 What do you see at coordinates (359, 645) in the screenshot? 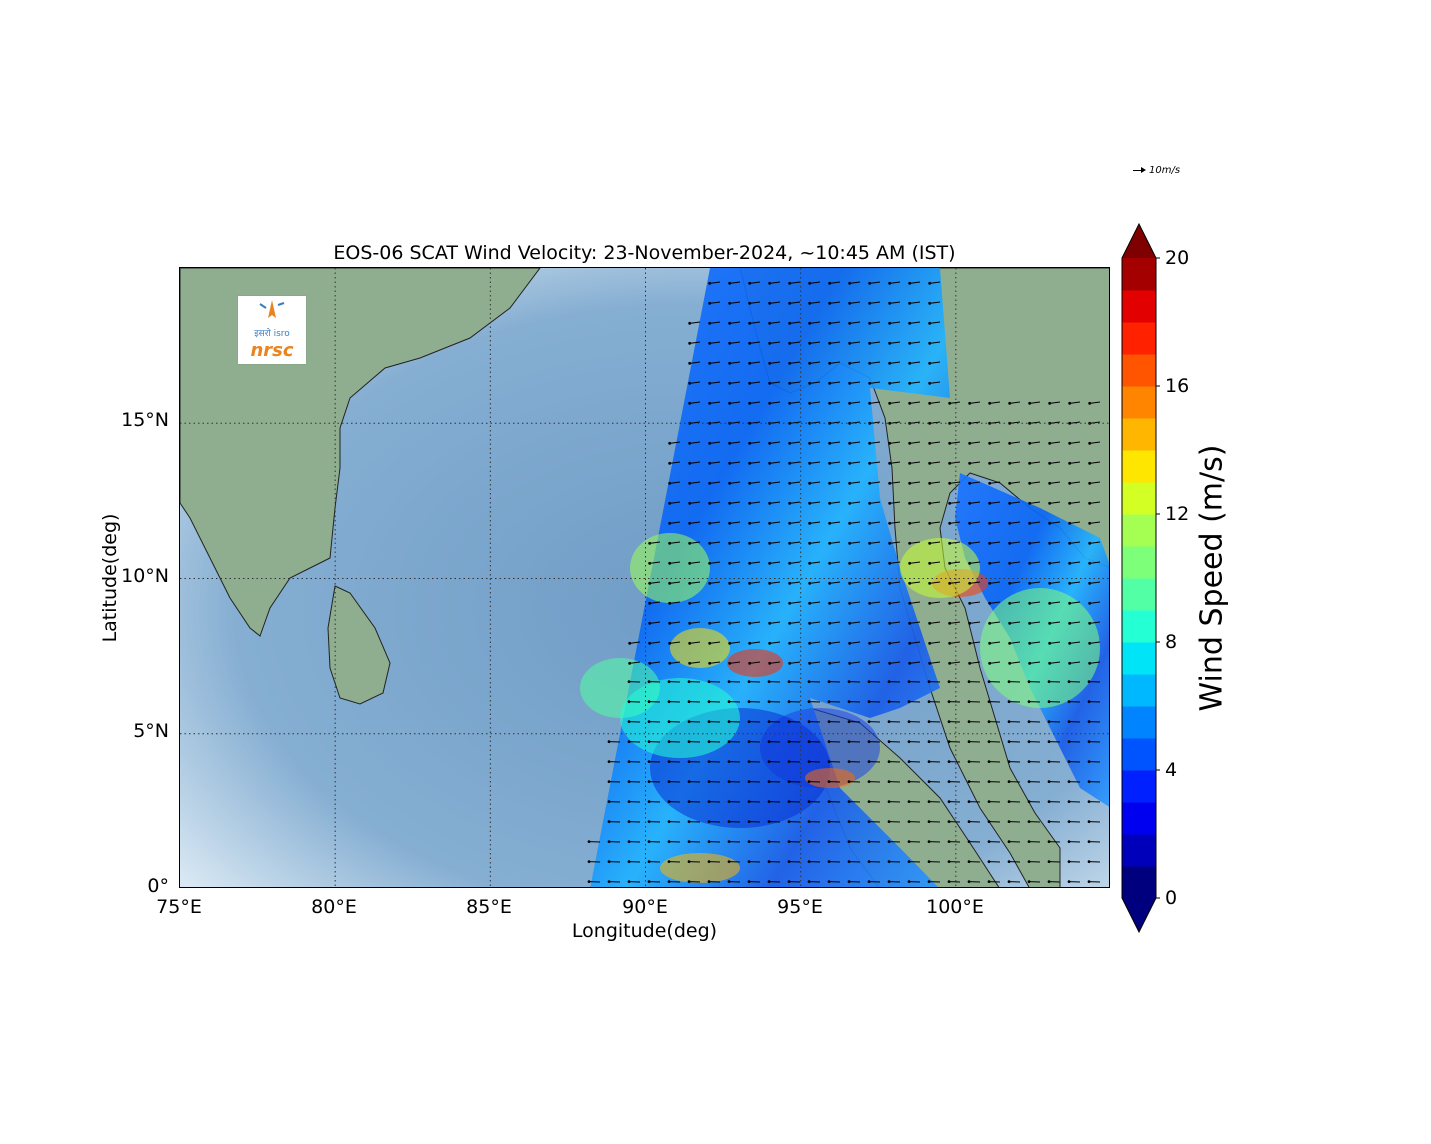
I see `sri-lanka-landmass` at bounding box center [359, 645].